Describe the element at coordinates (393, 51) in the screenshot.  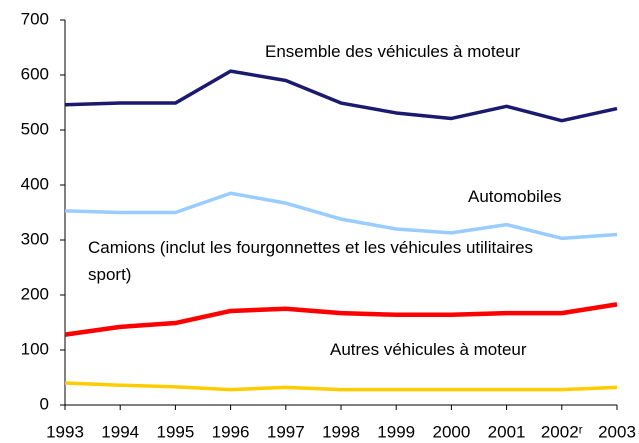
I see `series-label: Ensemble des véhicules à moteur` at that location.